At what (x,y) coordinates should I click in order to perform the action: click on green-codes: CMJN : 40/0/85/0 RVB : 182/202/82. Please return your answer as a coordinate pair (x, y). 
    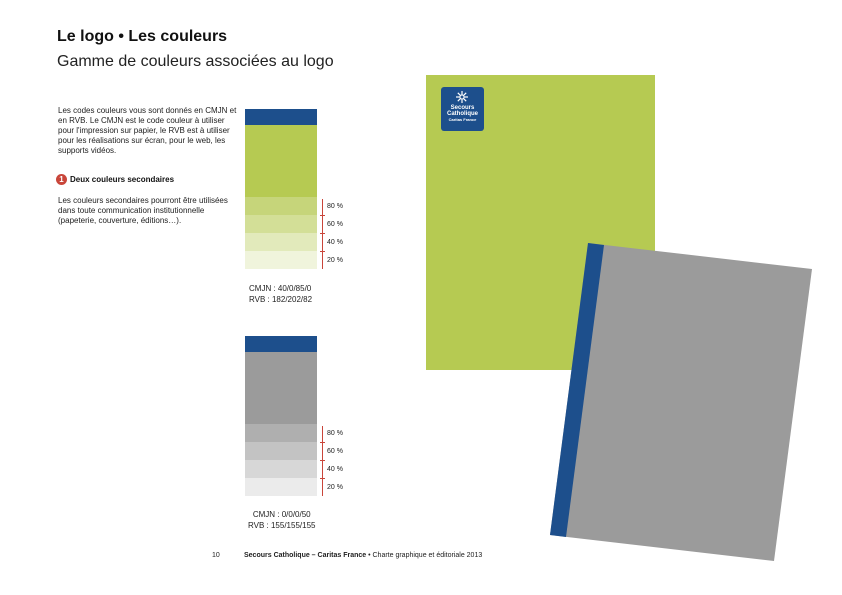
    Looking at the image, I should click on (280, 294).